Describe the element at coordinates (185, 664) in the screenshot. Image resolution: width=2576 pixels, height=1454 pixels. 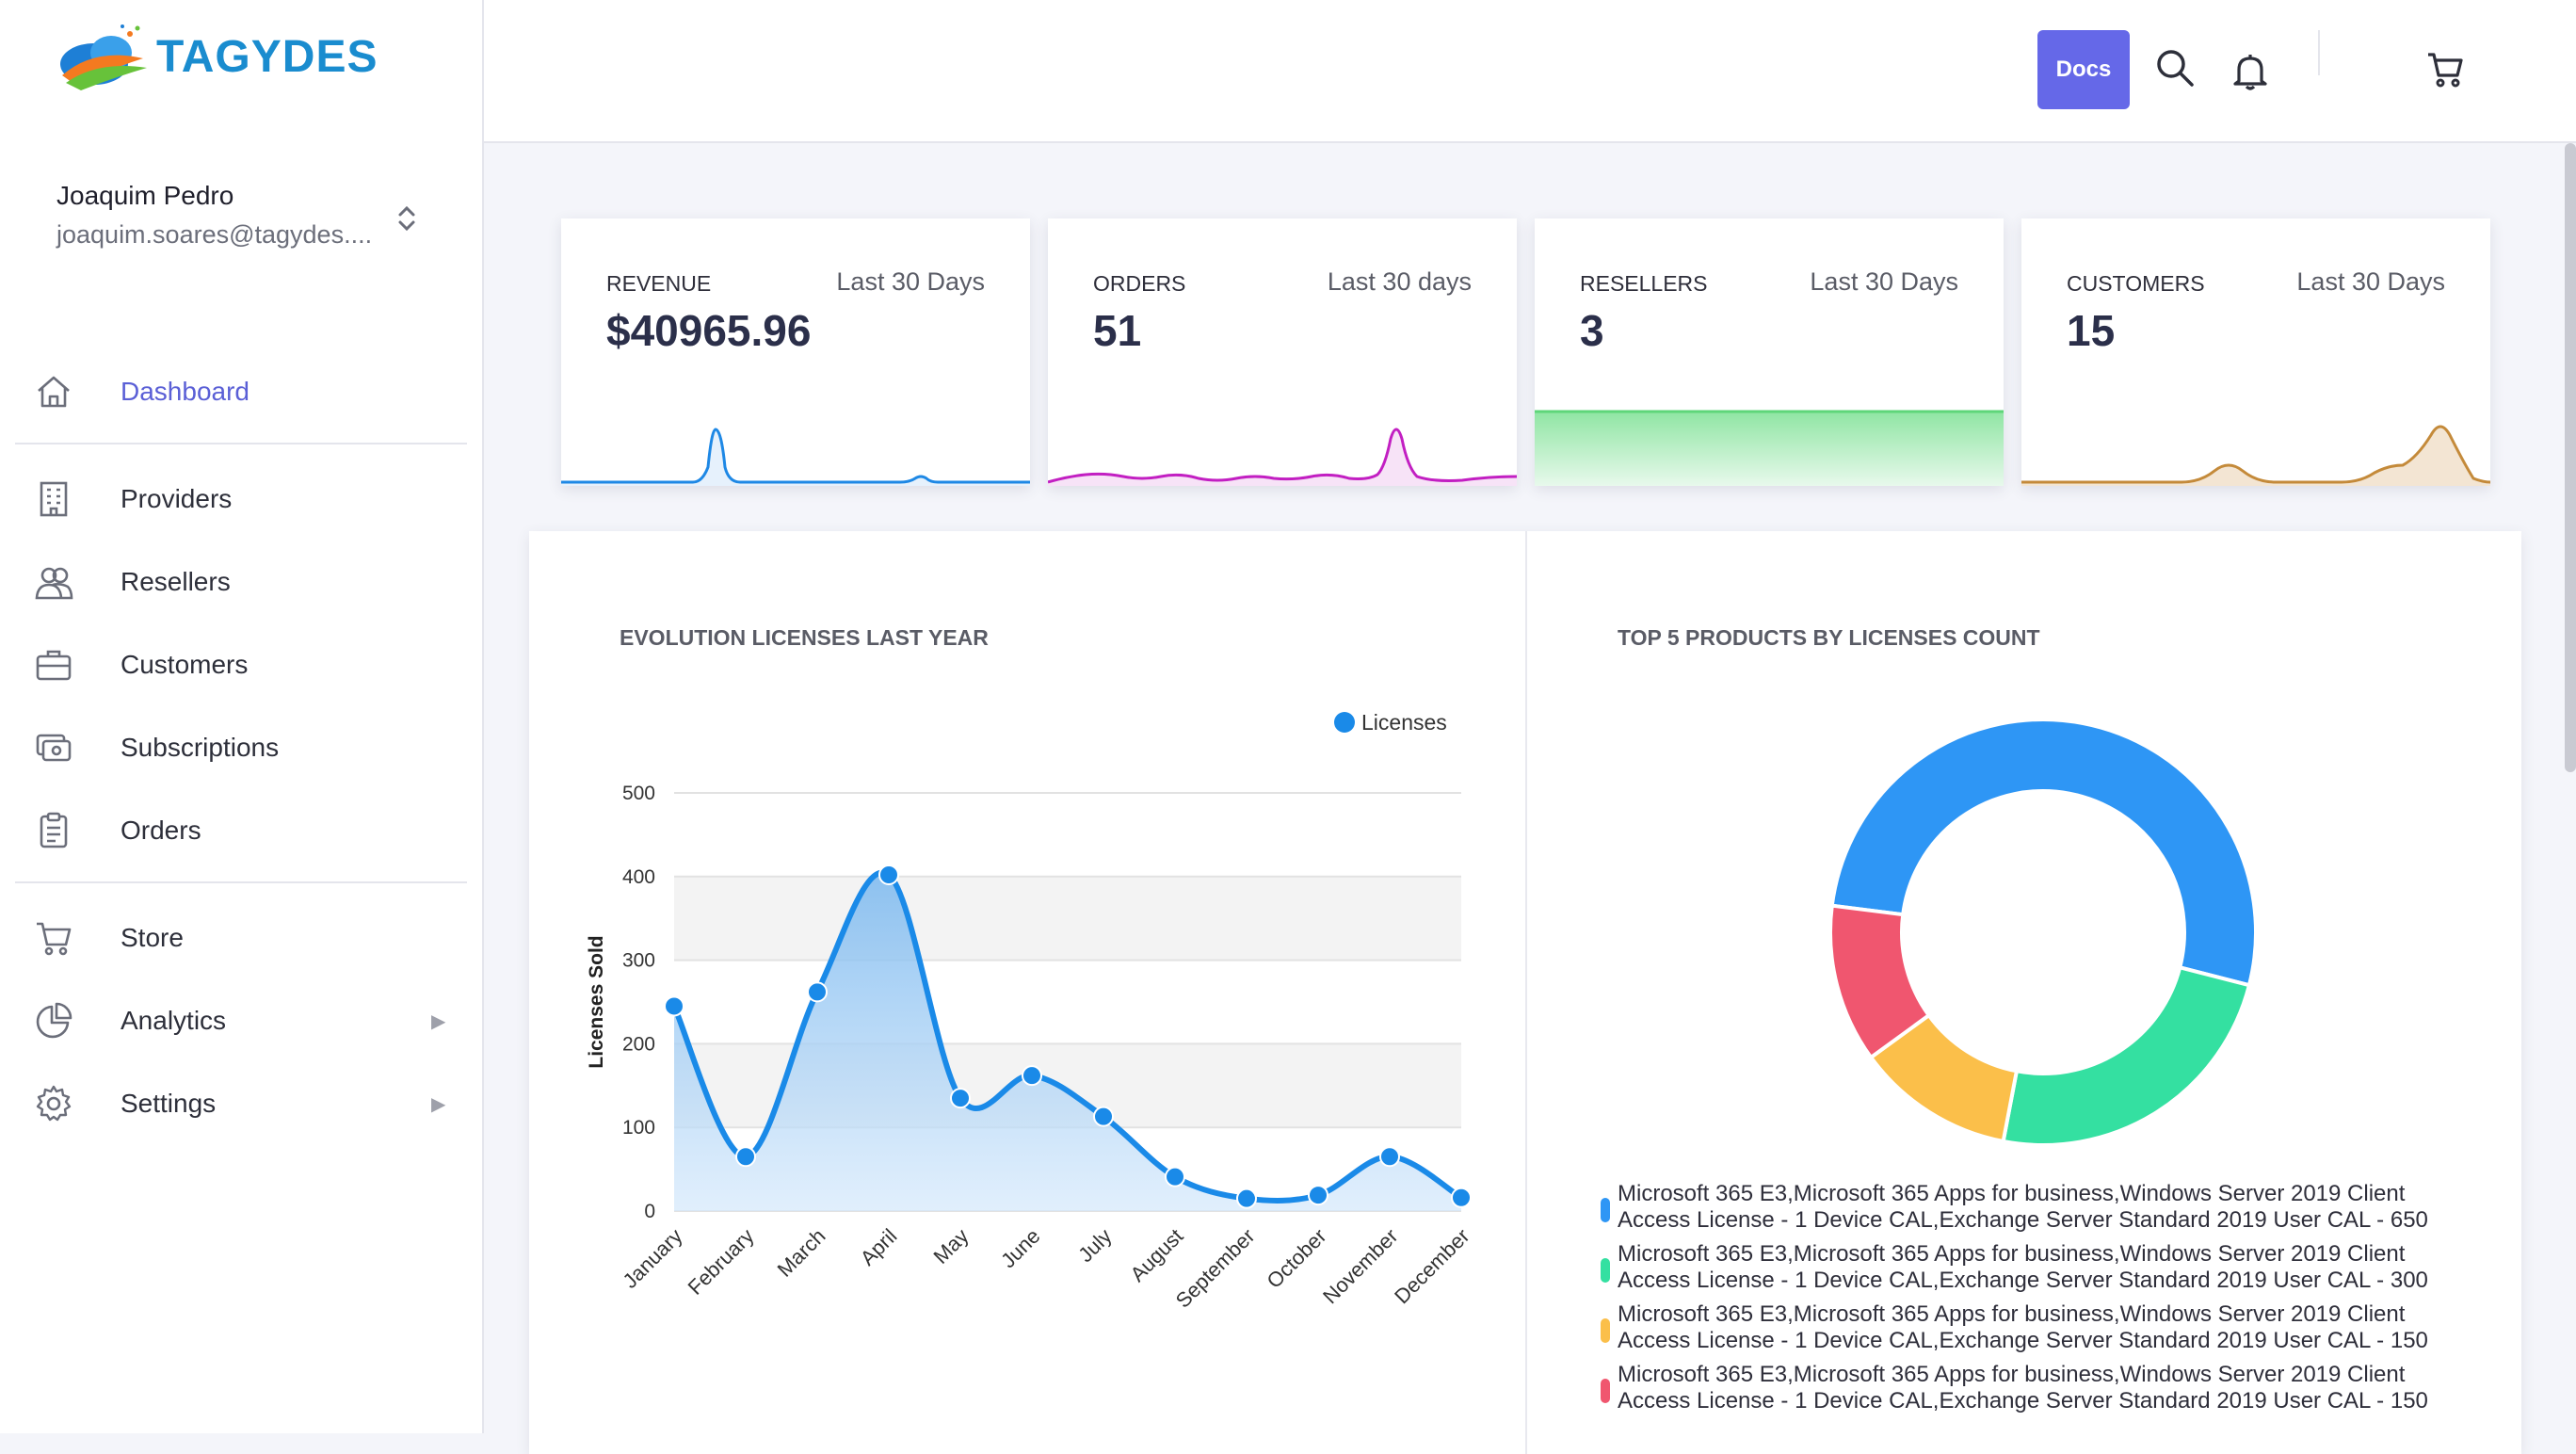
I see `sidebar-item-label: Customers` at that location.